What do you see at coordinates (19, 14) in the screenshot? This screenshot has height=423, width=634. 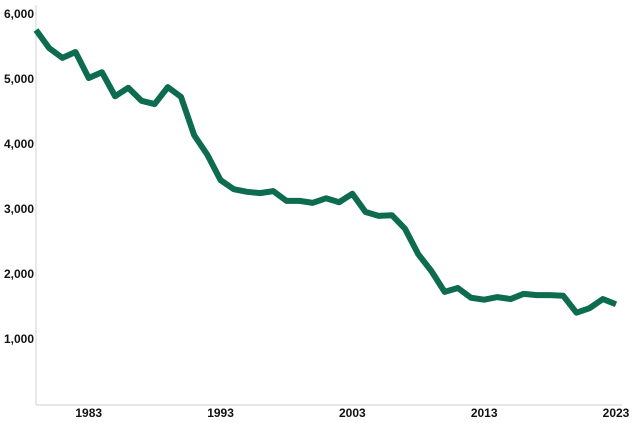 I see `y-tick-label: 6,000` at bounding box center [19, 14].